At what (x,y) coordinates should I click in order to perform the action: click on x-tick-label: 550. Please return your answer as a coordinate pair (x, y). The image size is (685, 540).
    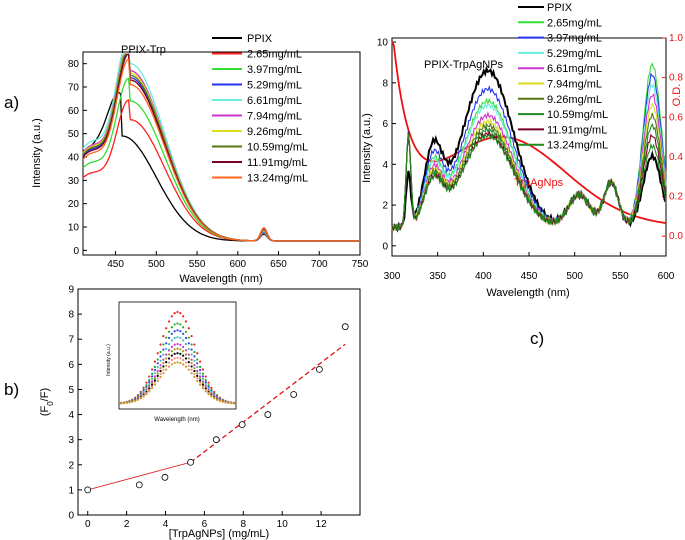
    Looking at the image, I should click on (197, 264).